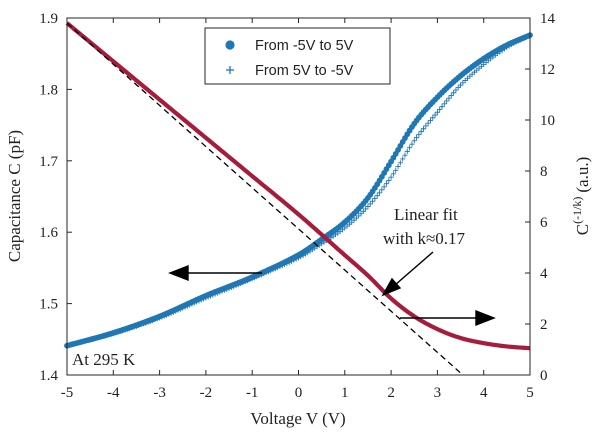  I want to click on legend-box, so click(297, 56).